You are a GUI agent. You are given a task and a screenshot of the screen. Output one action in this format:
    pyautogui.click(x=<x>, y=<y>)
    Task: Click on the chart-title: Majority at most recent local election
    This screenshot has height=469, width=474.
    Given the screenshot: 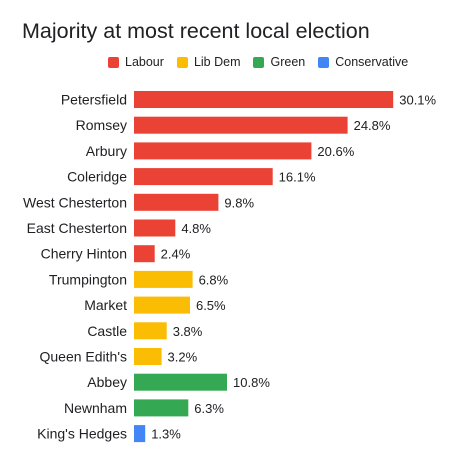 What is the action you would take?
    pyautogui.click(x=196, y=31)
    